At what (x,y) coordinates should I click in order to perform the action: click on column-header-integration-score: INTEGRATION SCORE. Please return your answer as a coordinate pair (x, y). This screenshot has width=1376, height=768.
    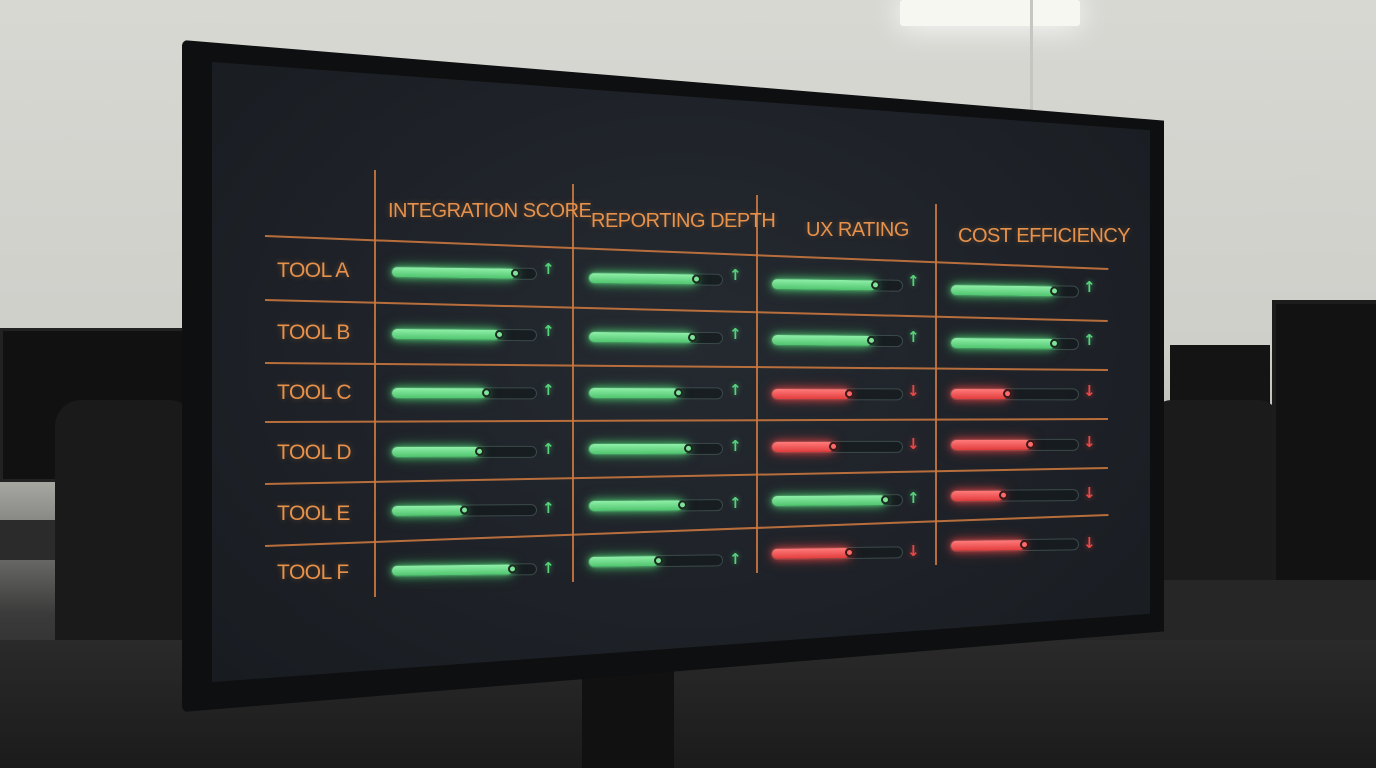
    Looking at the image, I should click on (490, 211).